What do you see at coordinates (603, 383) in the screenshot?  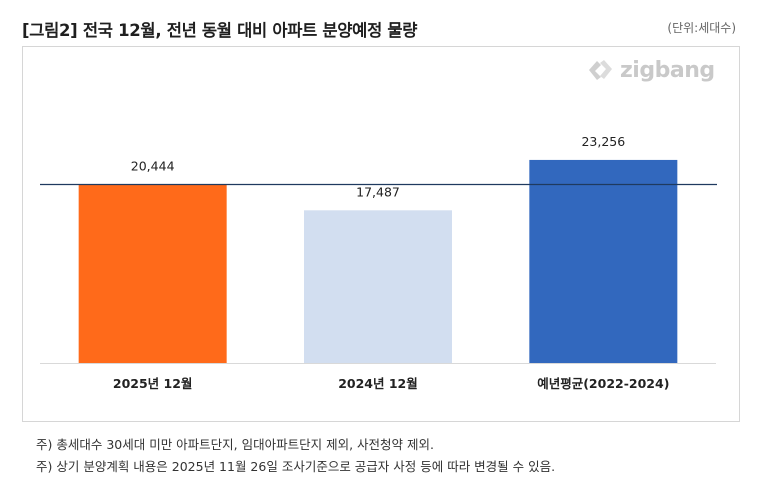 I see `x-tick-label: 예년평균(2022-2024)` at bounding box center [603, 383].